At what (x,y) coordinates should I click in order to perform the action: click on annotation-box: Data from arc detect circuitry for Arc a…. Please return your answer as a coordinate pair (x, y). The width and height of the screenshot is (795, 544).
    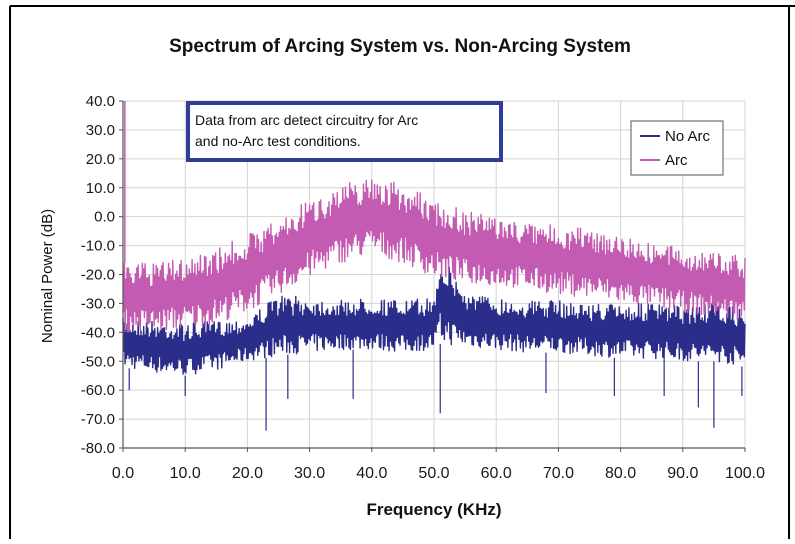
    Looking at the image, I should click on (344, 131).